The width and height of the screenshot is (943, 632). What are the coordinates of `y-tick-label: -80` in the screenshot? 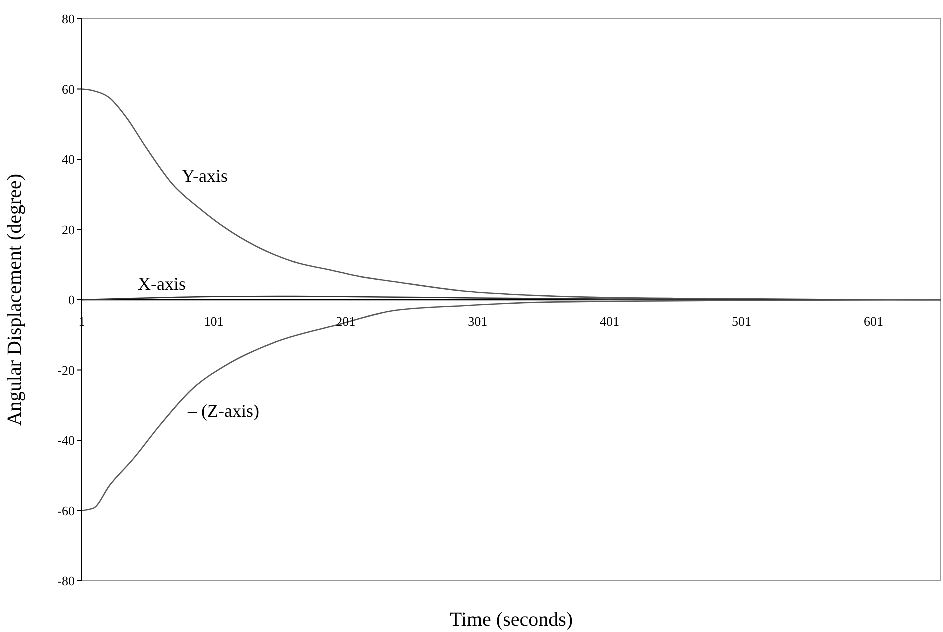 It's located at (66, 581).